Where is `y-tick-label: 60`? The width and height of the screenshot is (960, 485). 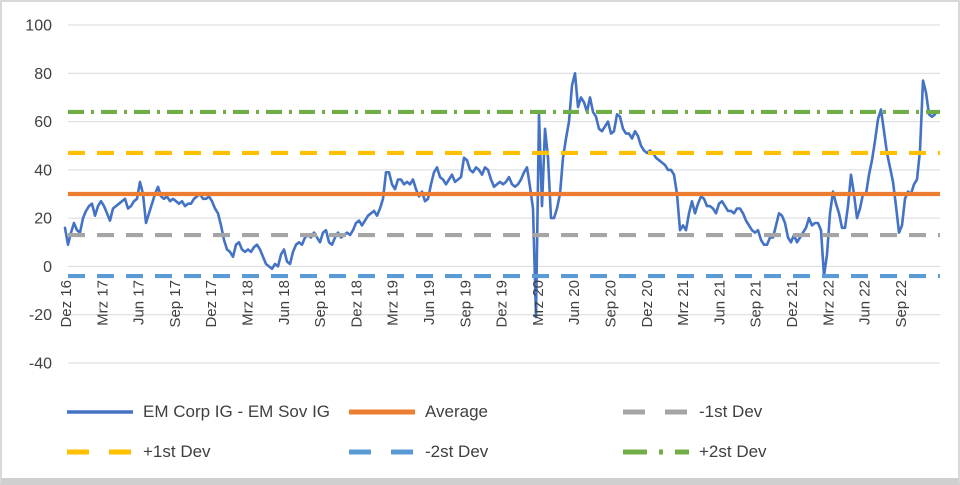
y-tick-label: 60 is located at coordinates (43, 122).